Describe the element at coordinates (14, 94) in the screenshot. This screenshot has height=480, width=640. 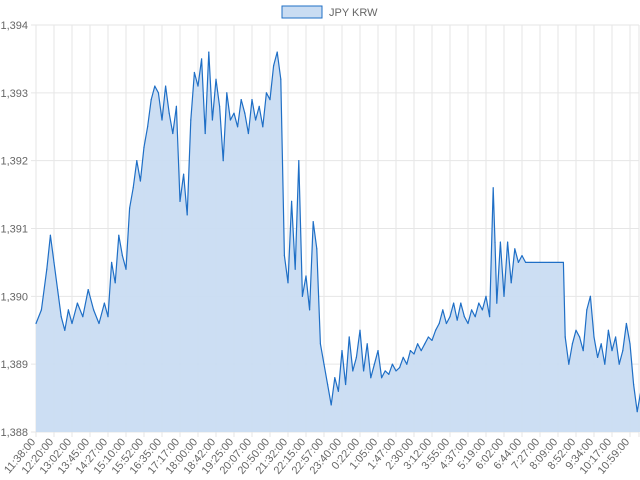
I see `y-tick-label: 1,393` at that location.